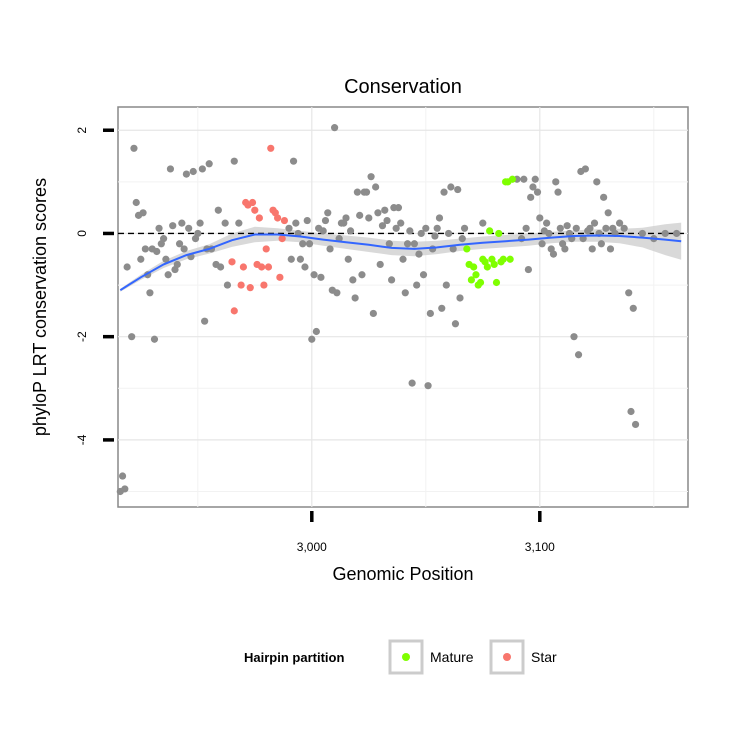 The image size is (750, 750). What do you see at coordinates (312, 547) in the screenshot?
I see `x-tick-label: 3,000` at bounding box center [312, 547].